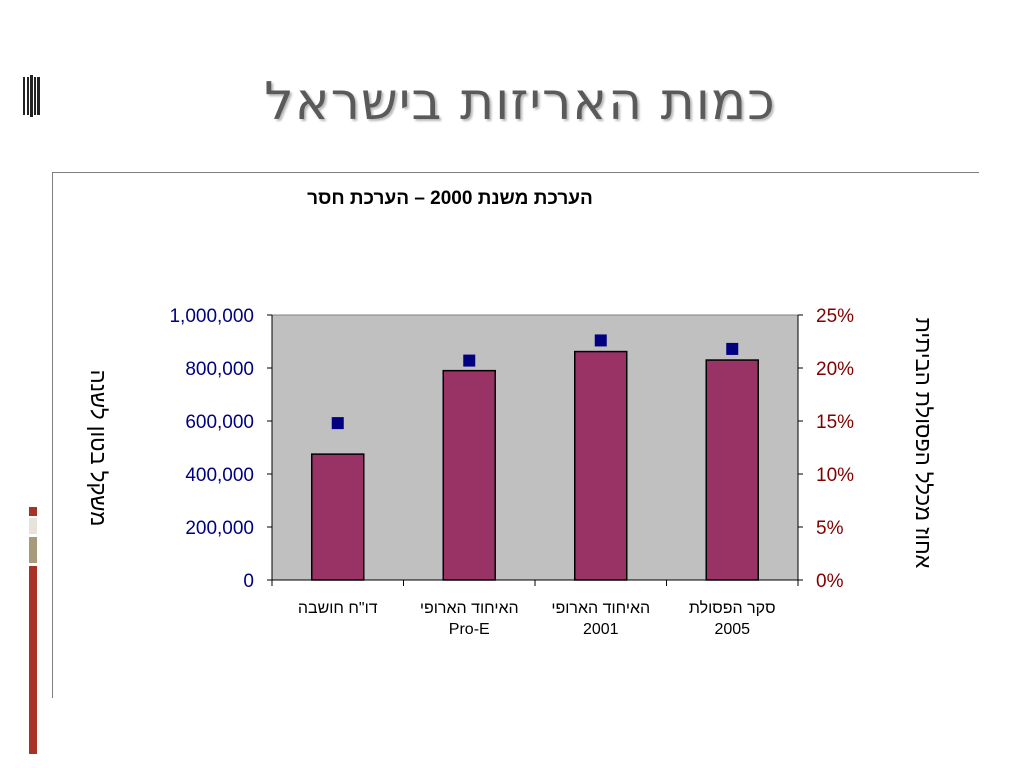 This screenshot has height=768, width=1024. Describe the element at coordinates (248, 581) in the screenshot. I see `y-tick-label: 0` at that location.